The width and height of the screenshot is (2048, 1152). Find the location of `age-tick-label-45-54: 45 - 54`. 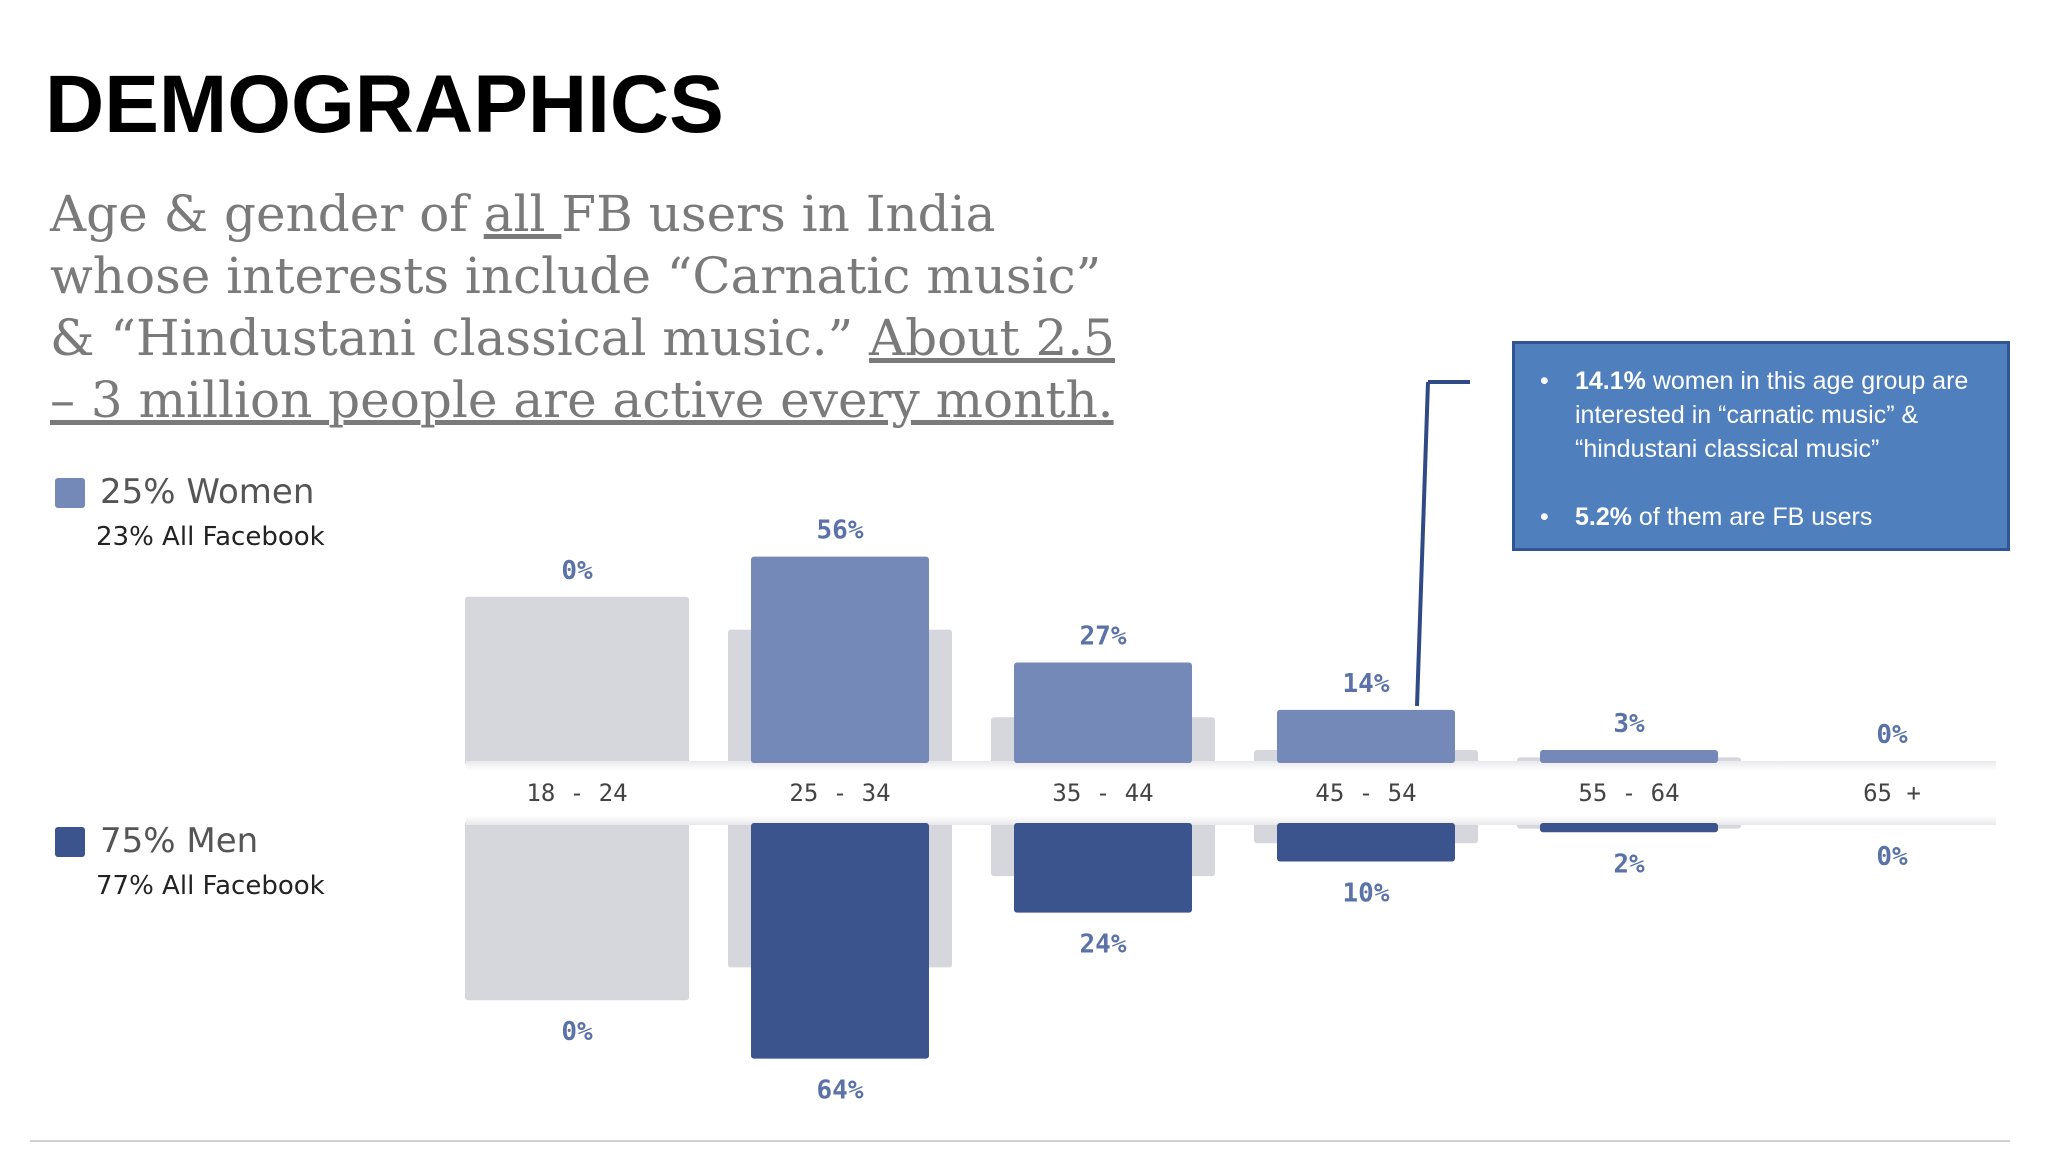

age-tick-label-45-54: 45 - 54 is located at coordinates (1365, 793).